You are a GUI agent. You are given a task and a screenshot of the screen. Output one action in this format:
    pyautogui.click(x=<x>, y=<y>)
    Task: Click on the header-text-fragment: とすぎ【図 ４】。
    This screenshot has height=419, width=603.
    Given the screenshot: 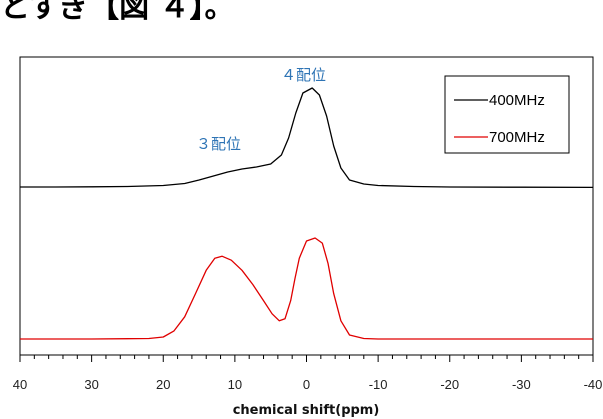 What is the action you would take?
    pyautogui.click(x=117, y=12)
    